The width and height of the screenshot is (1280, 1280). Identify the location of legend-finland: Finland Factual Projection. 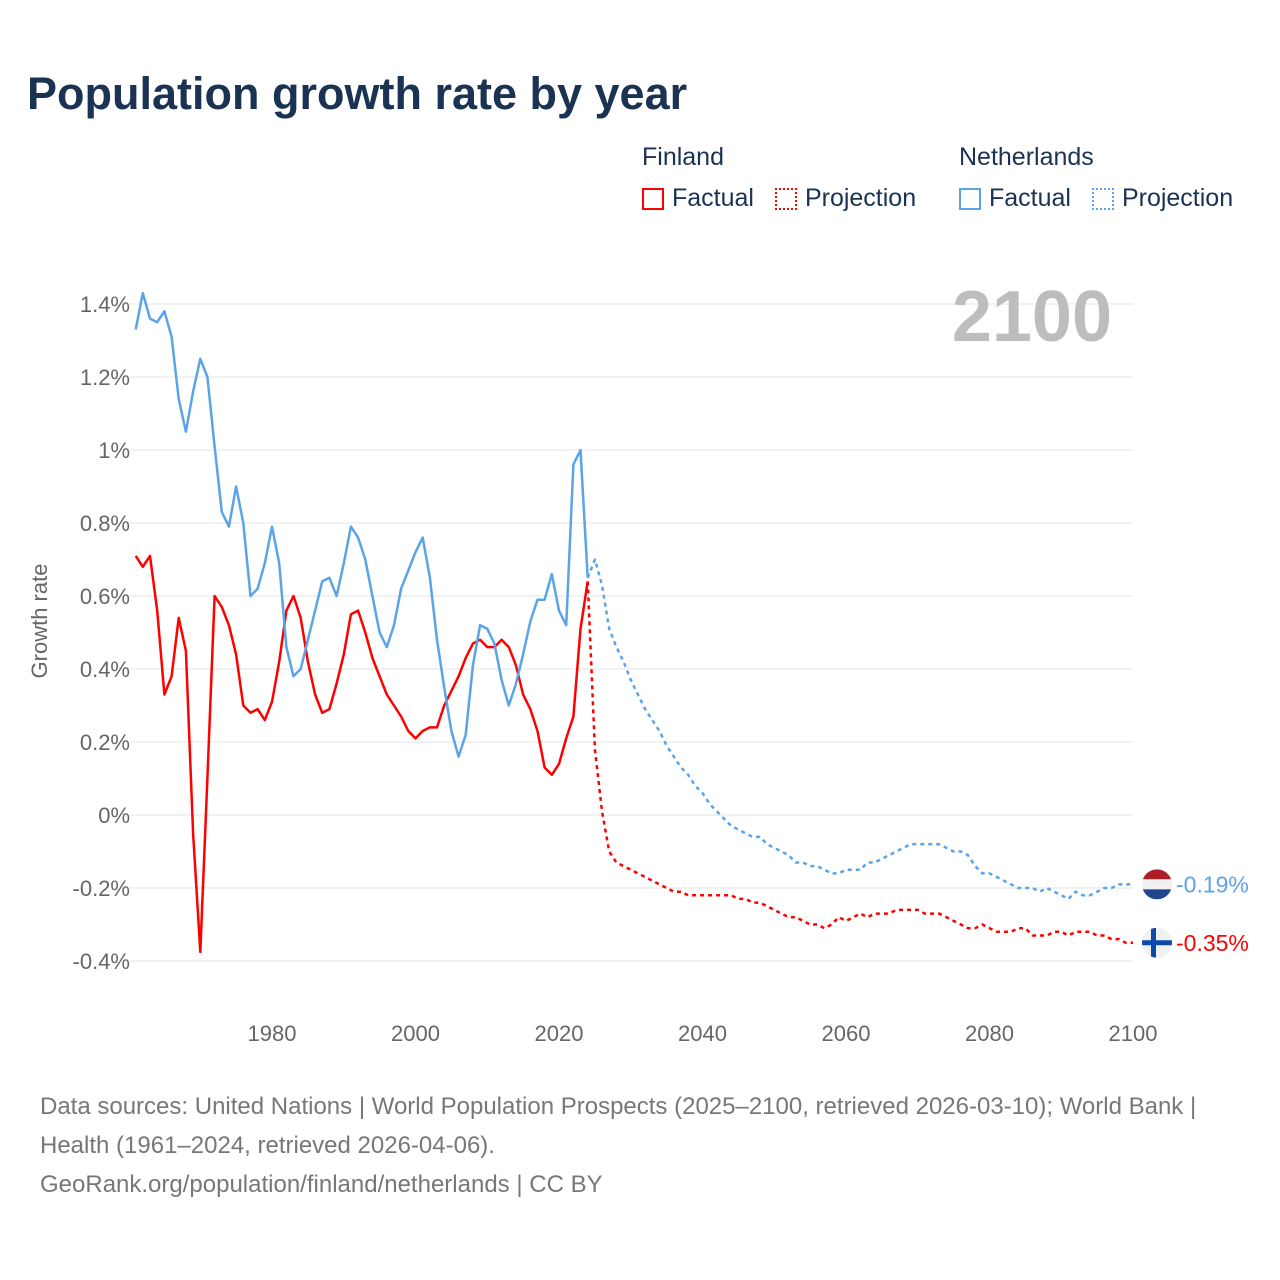
(786, 180).